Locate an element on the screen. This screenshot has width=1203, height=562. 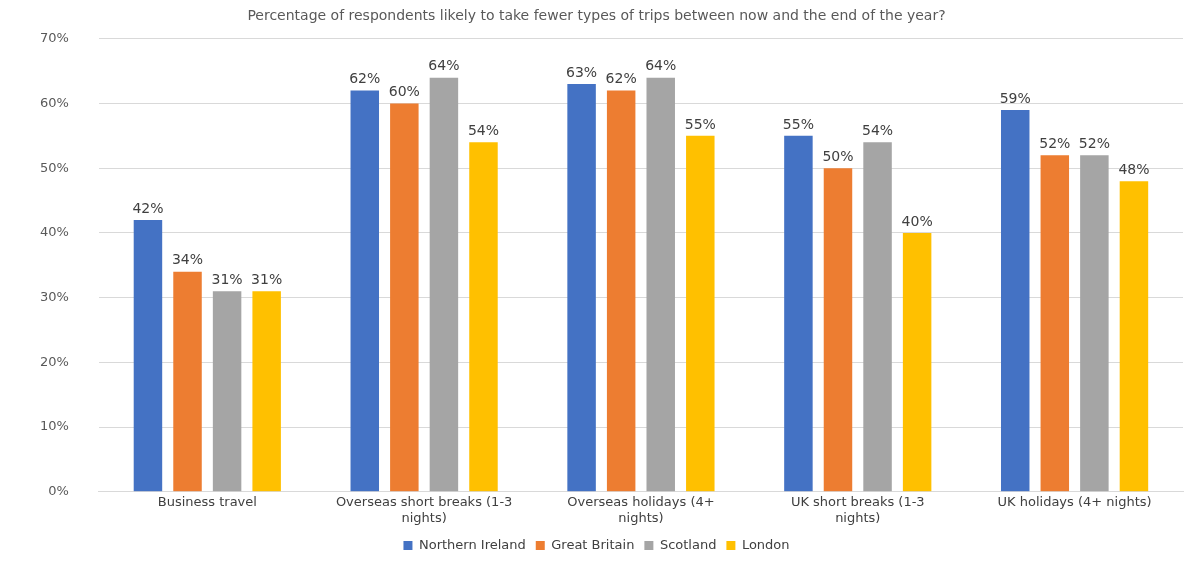
x-tick-label: UK holidays (4+ nights) is located at coordinates (1074, 501).